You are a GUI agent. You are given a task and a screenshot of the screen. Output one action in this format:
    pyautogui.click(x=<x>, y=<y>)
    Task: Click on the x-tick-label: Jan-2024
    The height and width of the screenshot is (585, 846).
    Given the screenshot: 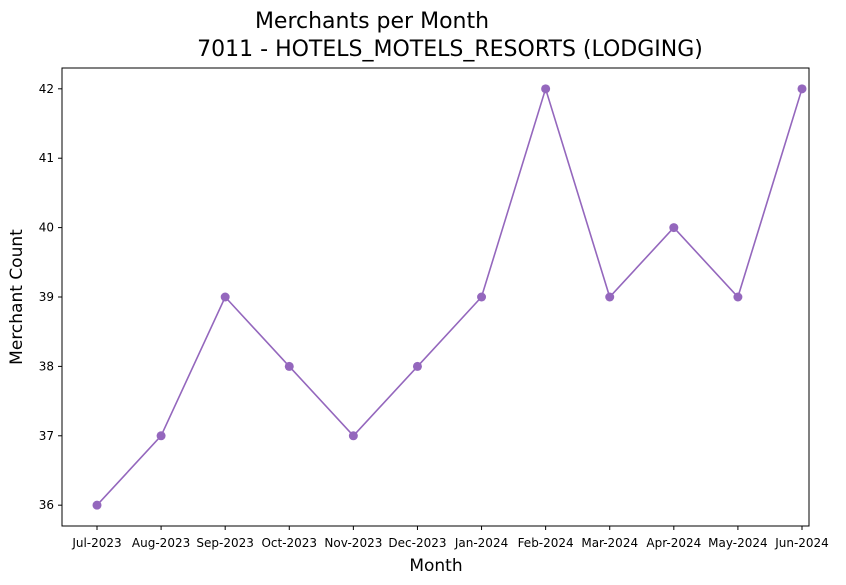 What is the action you would take?
    pyautogui.click(x=481, y=543)
    